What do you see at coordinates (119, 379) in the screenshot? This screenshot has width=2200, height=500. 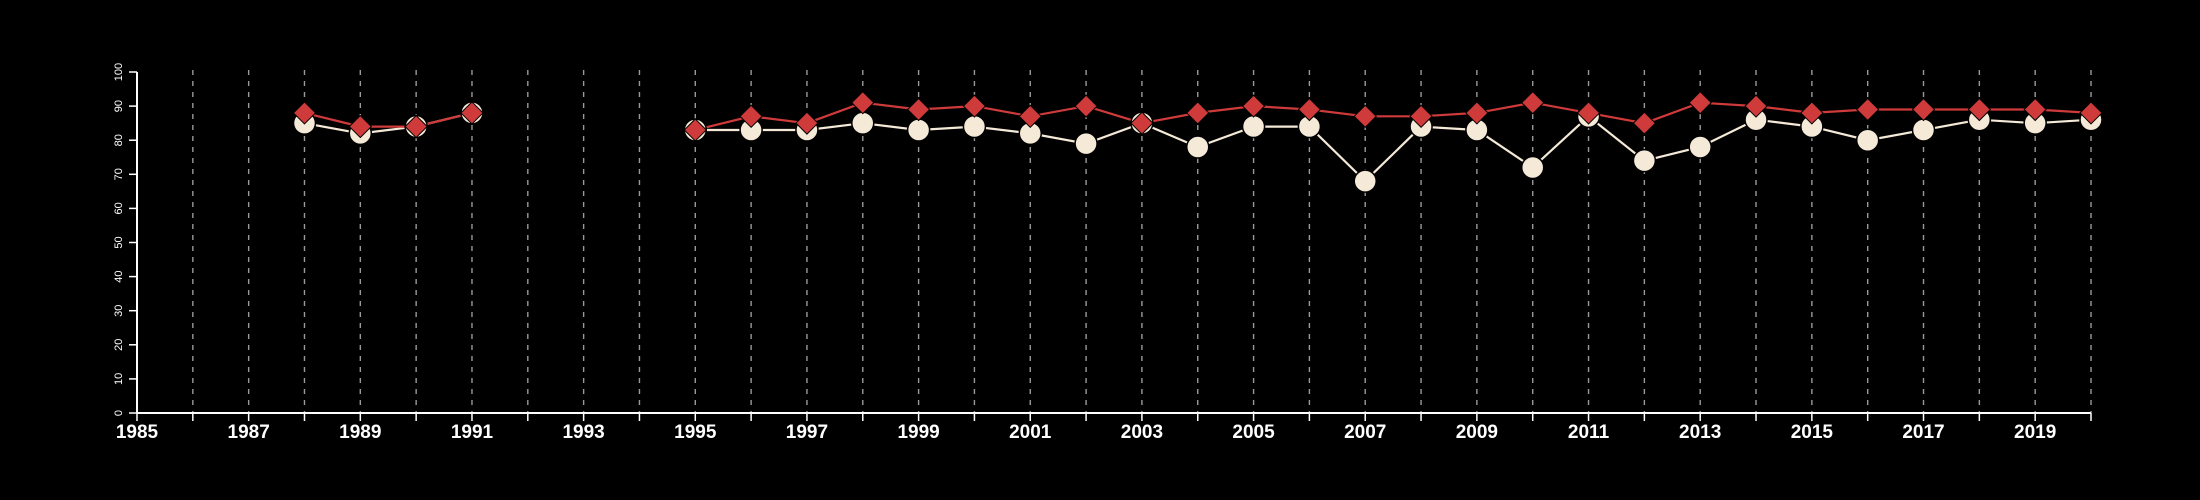 I see `y-tick-label: 10` at bounding box center [119, 379].